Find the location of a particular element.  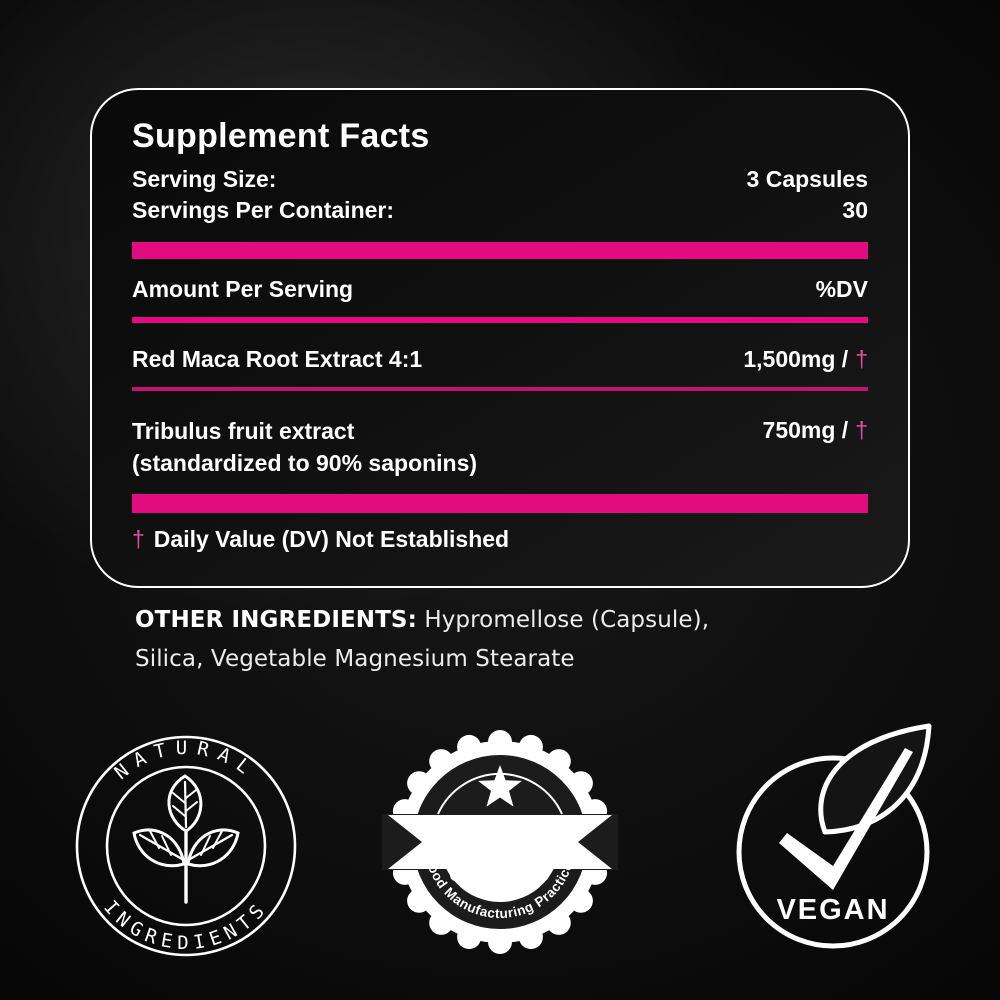

vegan-circle is located at coordinates (833, 852).